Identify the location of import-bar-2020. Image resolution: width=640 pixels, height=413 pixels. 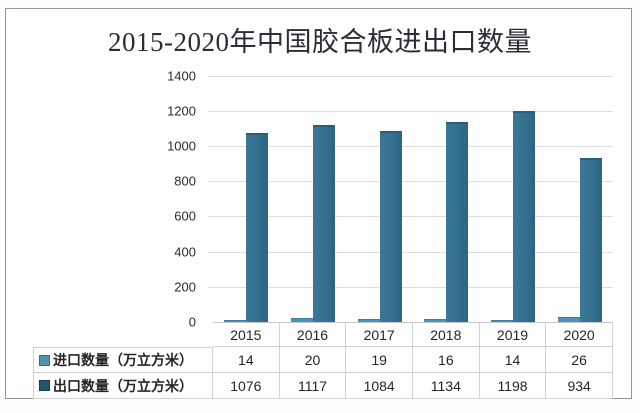
(568, 319).